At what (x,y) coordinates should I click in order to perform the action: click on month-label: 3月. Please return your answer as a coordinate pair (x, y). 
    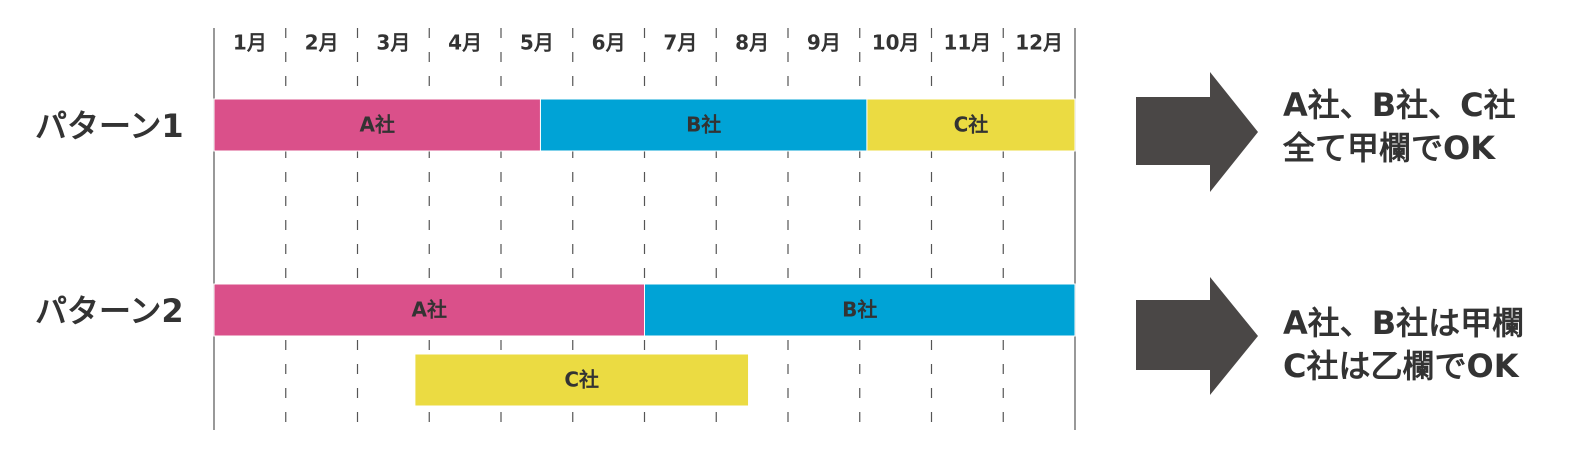
    Looking at the image, I should click on (393, 43).